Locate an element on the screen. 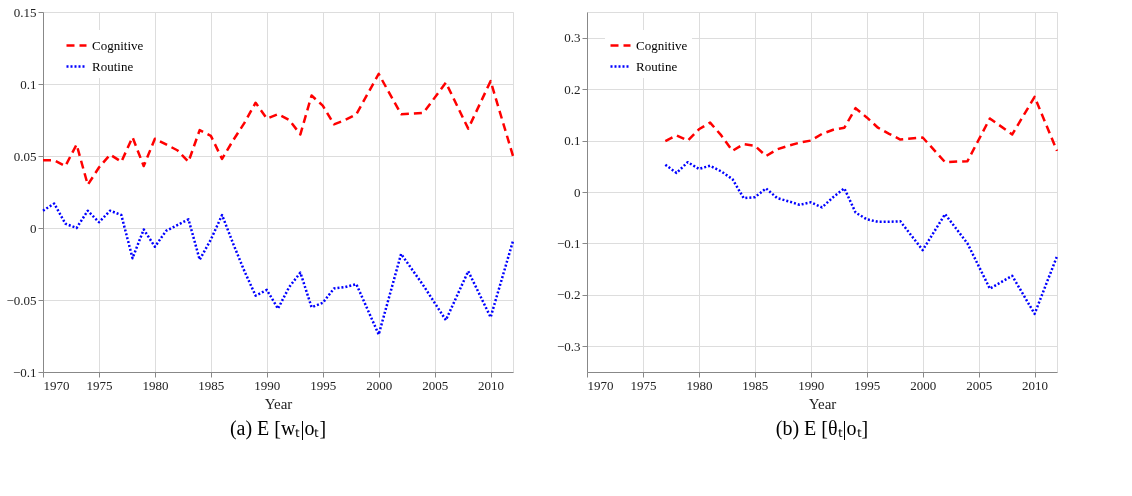  y-tick-label: 0.2 is located at coordinates (572, 89).